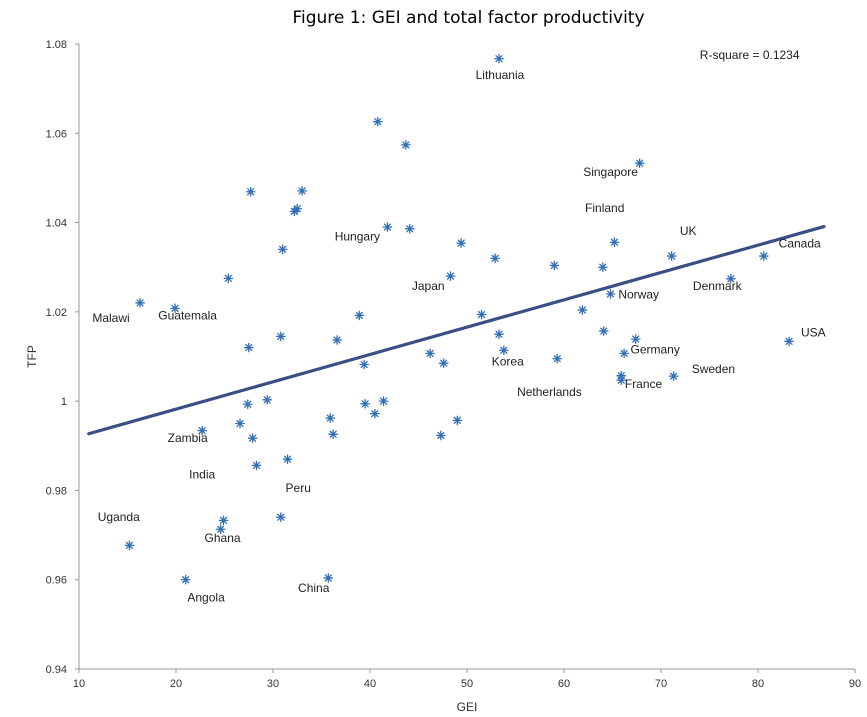  Describe the element at coordinates (688, 231) in the screenshot. I see `point-label: UK` at that location.